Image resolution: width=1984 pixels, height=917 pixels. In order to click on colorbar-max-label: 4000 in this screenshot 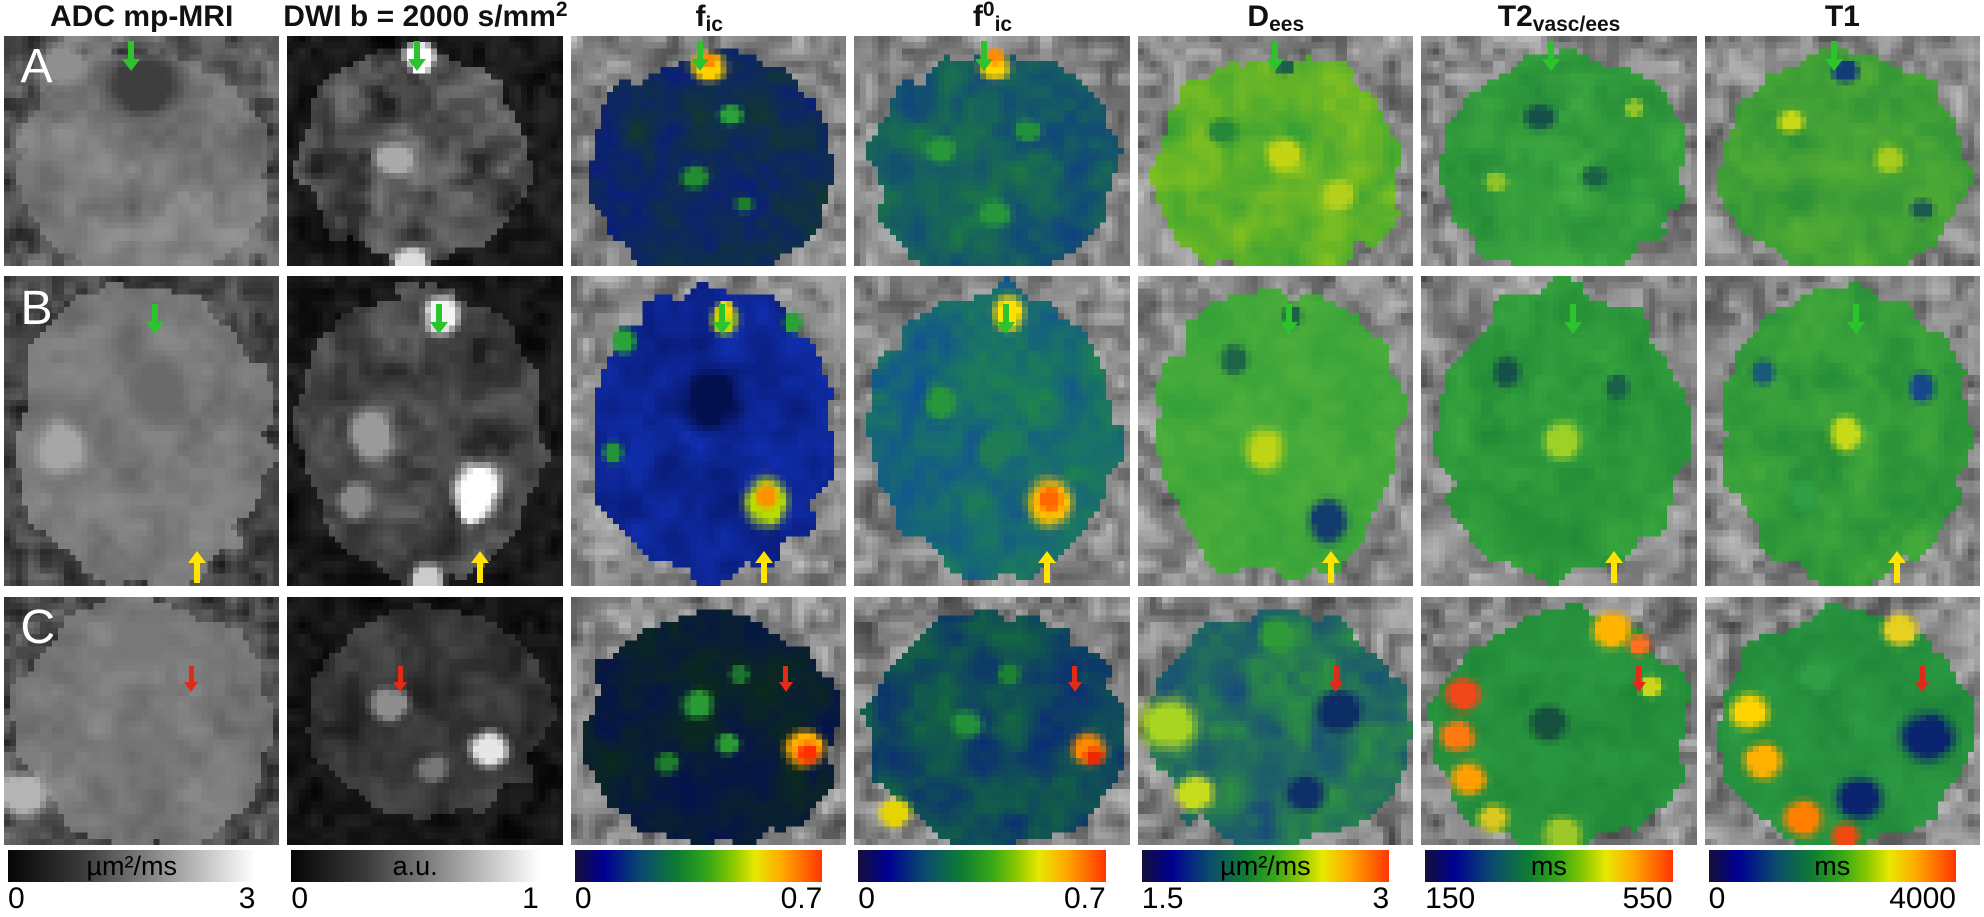, I will do `click(1922, 898)`.